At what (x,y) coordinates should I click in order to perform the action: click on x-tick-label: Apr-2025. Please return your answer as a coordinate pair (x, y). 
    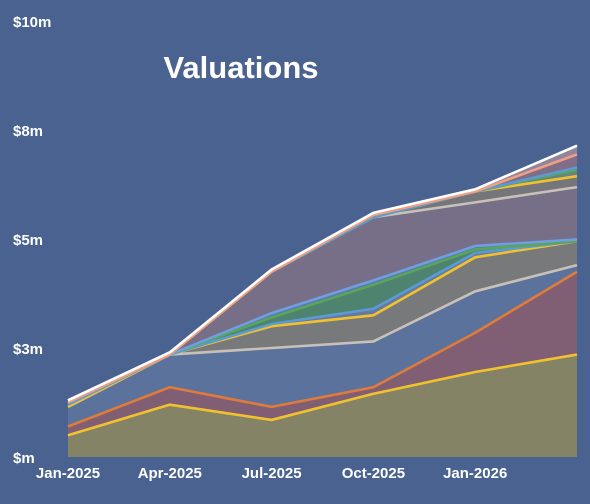
    Looking at the image, I should click on (170, 473).